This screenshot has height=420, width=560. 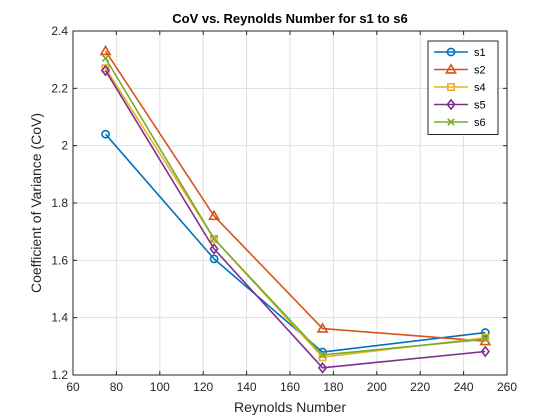 I want to click on legend: s1 s2 s4 s5 s6, so click(x=463, y=87).